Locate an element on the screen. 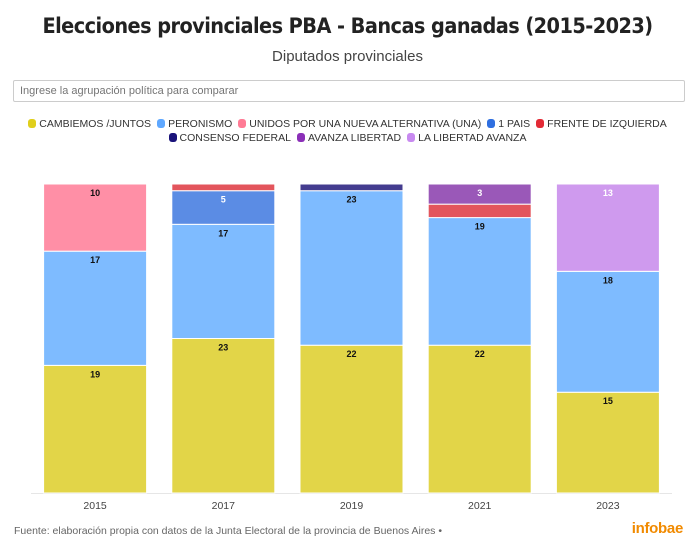 The width and height of the screenshot is (695, 551). legend-label: AVANZA LIBERTAD is located at coordinates (354, 138).